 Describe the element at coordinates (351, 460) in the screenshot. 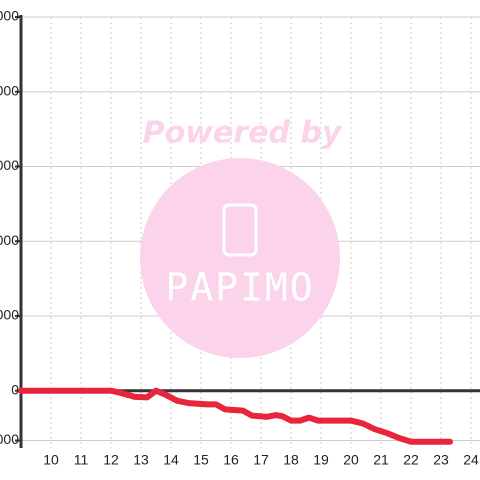

I see `x-tick-label: 20` at that location.